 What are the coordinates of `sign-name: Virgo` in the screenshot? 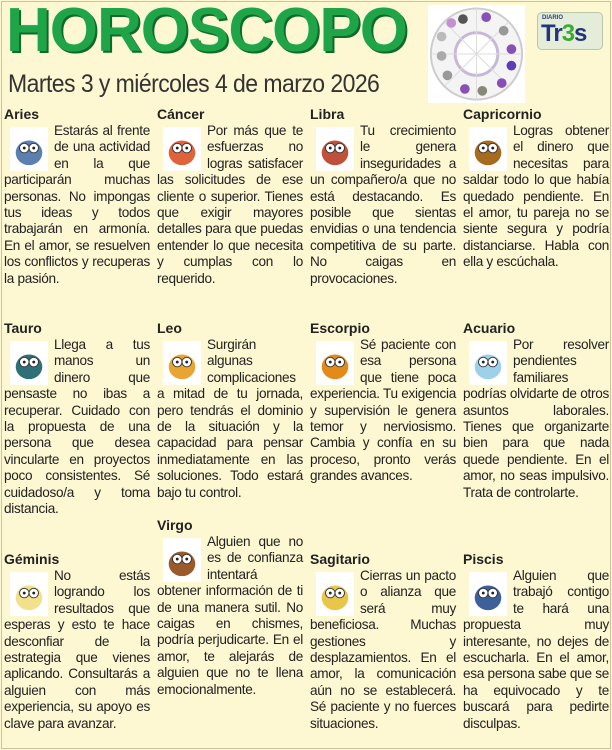 It's located at (175, 525).